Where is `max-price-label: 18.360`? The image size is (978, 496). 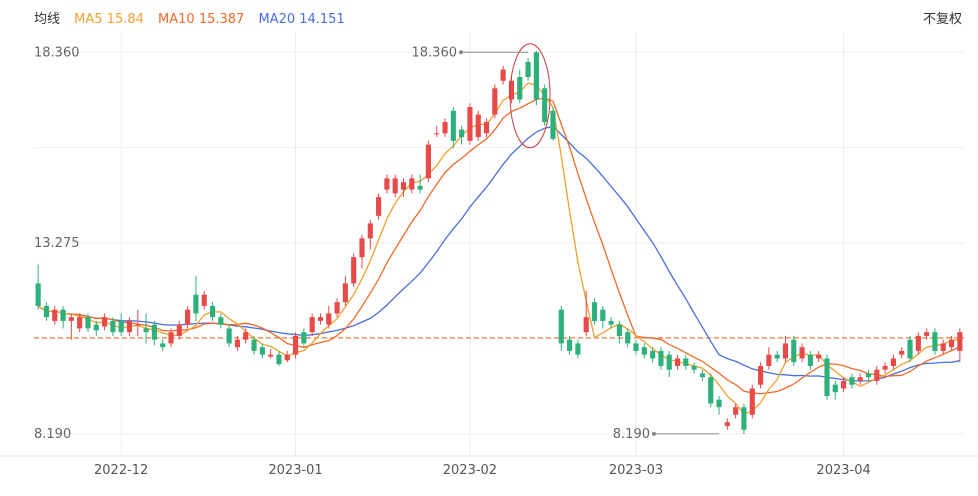
max-price-label: 18.360 is located at coordinates (435, 52).